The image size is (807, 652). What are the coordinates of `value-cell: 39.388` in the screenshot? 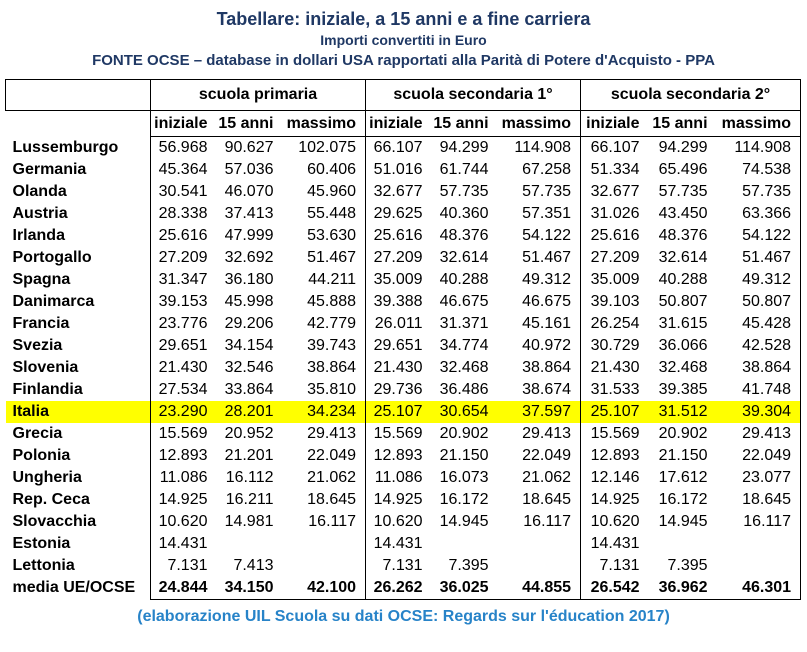 It's located at (398, 302).